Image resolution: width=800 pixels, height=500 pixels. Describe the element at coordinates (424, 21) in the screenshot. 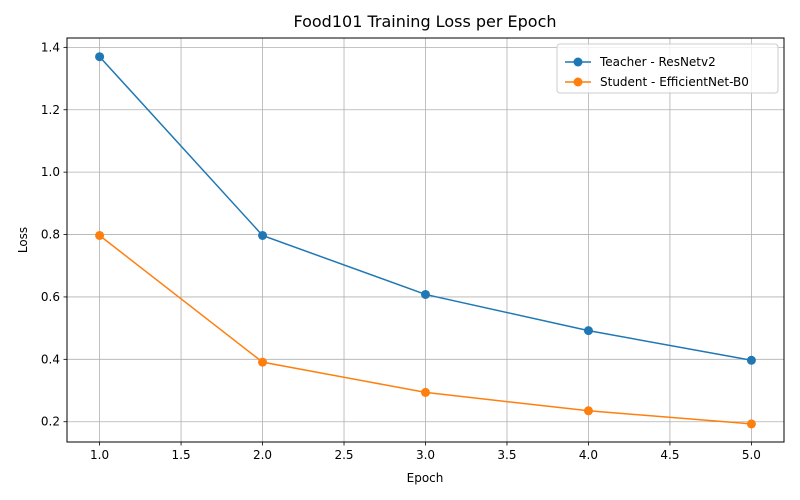

I see `chart-title: Food101 Training Loss per Epoch` at that location.